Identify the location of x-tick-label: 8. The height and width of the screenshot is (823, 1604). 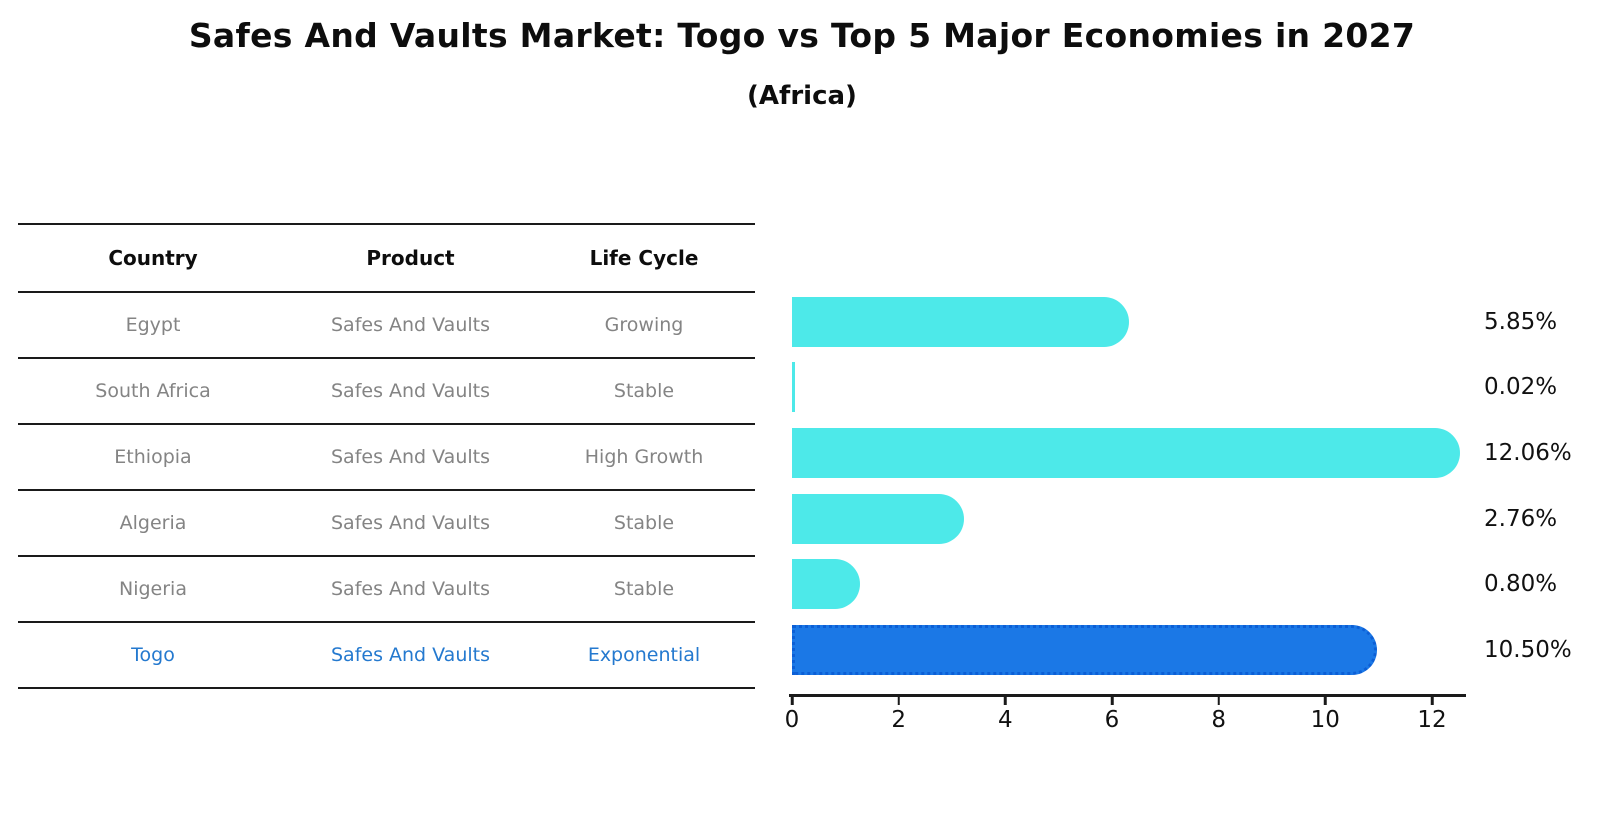
(1219, 720).